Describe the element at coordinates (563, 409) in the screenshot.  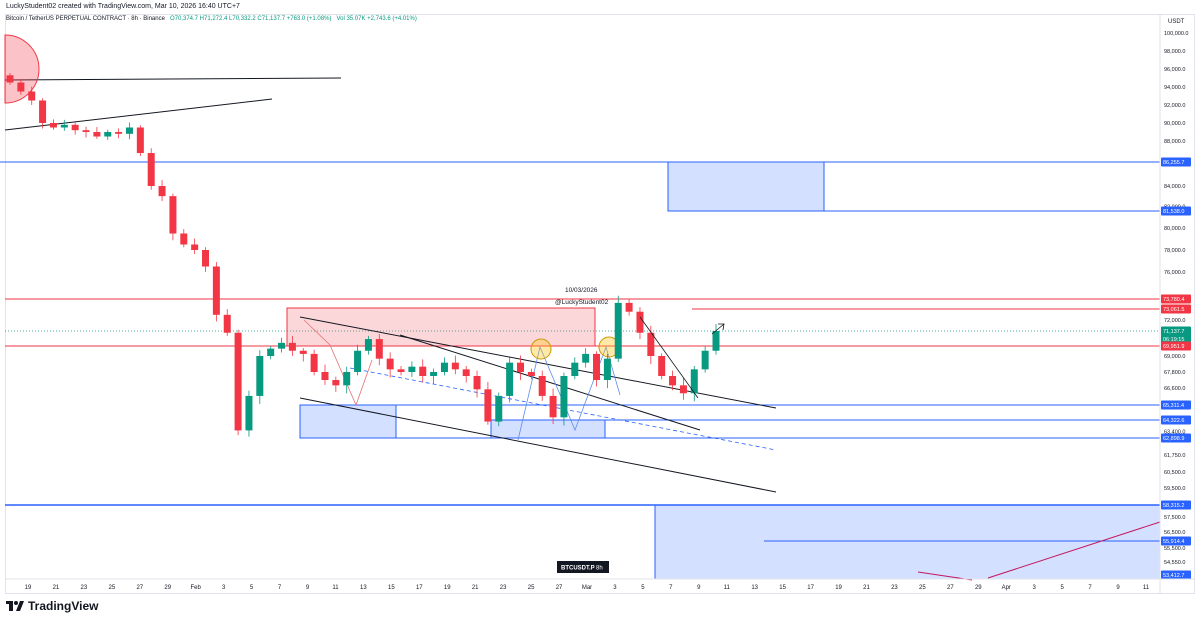
I see `dashed-trend-line` at that location.